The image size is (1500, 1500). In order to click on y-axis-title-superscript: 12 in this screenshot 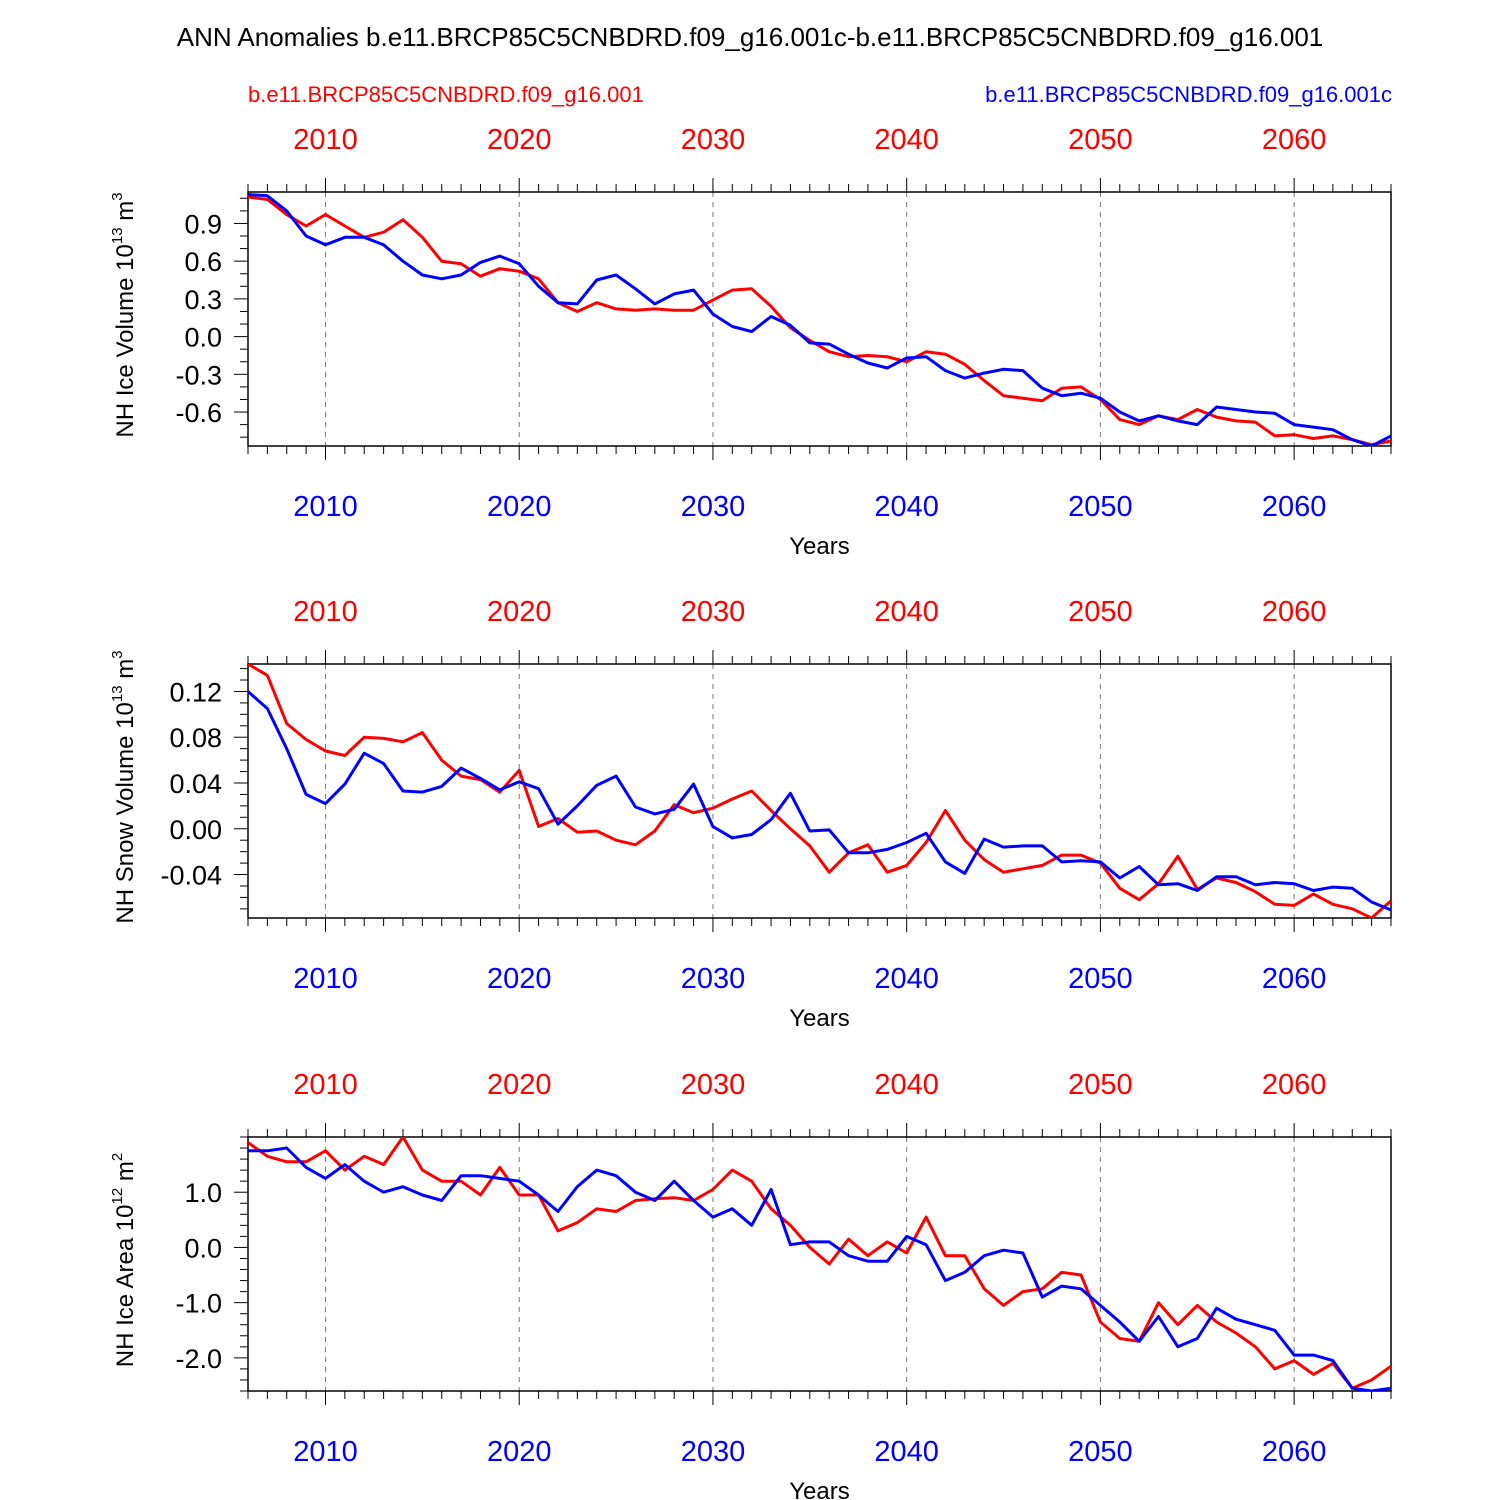, I will do `click(117, 1196)`.